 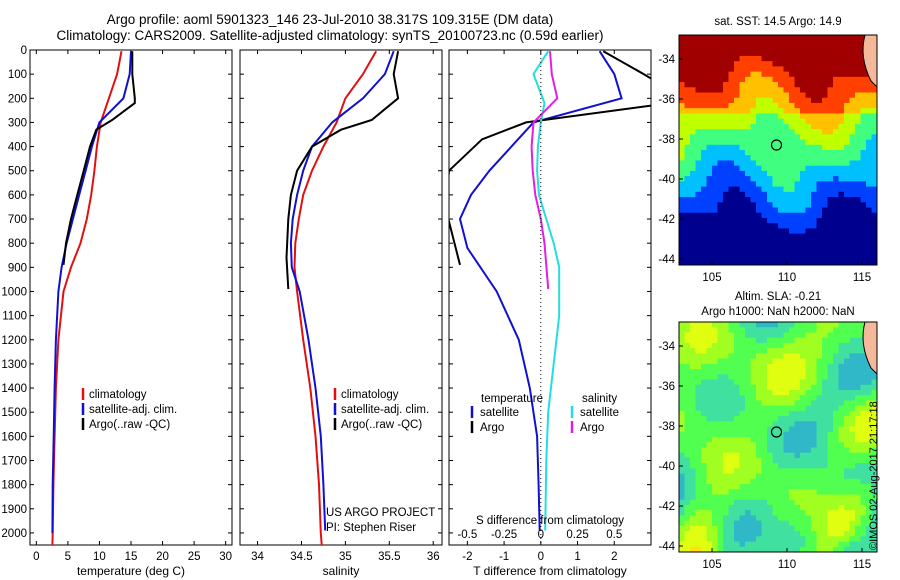 What do you see at coordinates (14, 413) in the screenshot?
I see `y-tick-label: 1500` at bounding box center [14, 413].